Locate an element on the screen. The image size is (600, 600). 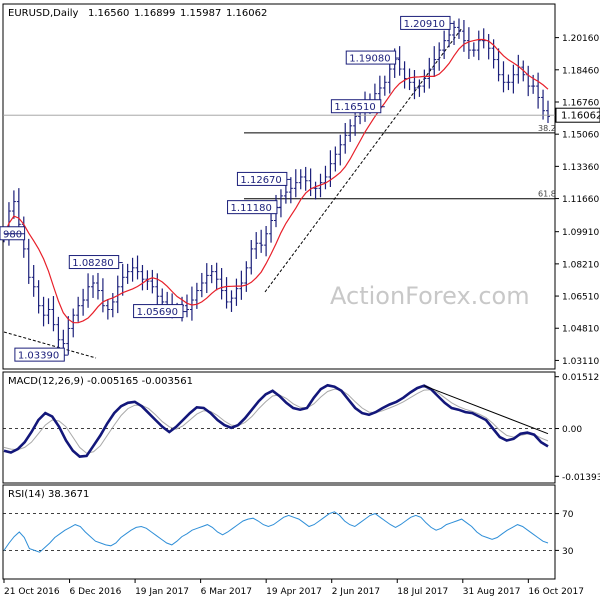
annotation-label: 1.19080 is located at coordinates (369, 59).